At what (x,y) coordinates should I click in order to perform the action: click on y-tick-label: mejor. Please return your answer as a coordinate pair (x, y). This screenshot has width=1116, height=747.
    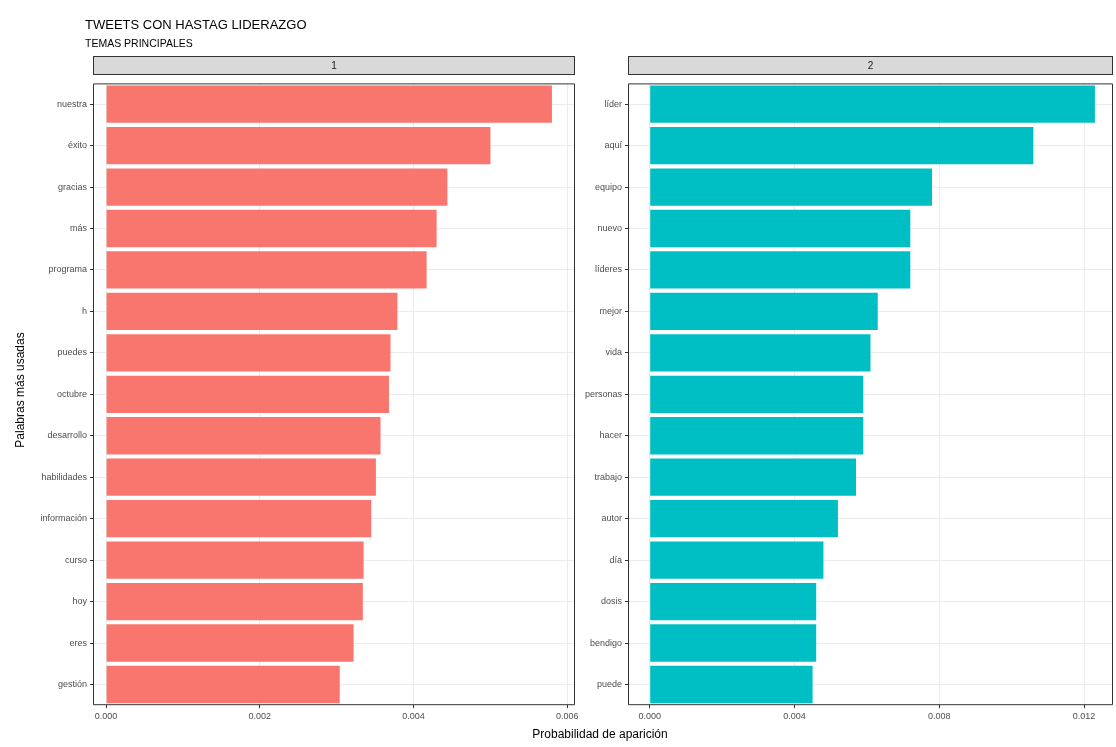
    Looking at the image, I should click on (610, 310).